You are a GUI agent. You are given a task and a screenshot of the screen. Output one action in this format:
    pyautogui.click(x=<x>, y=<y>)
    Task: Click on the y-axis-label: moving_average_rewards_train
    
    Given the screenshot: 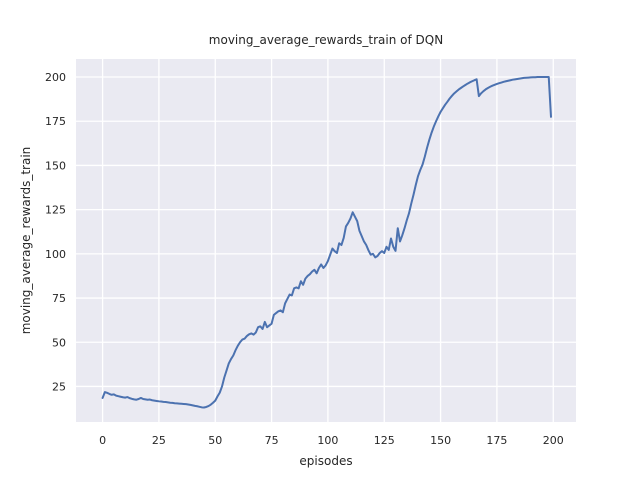 What is the action you would take?
    pyautogui.click(x=26, y=241)
    